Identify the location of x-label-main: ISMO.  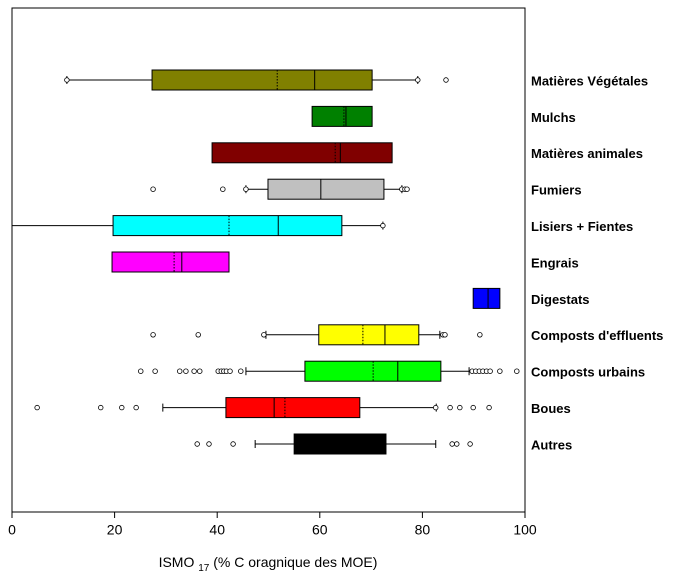
(177, 562).